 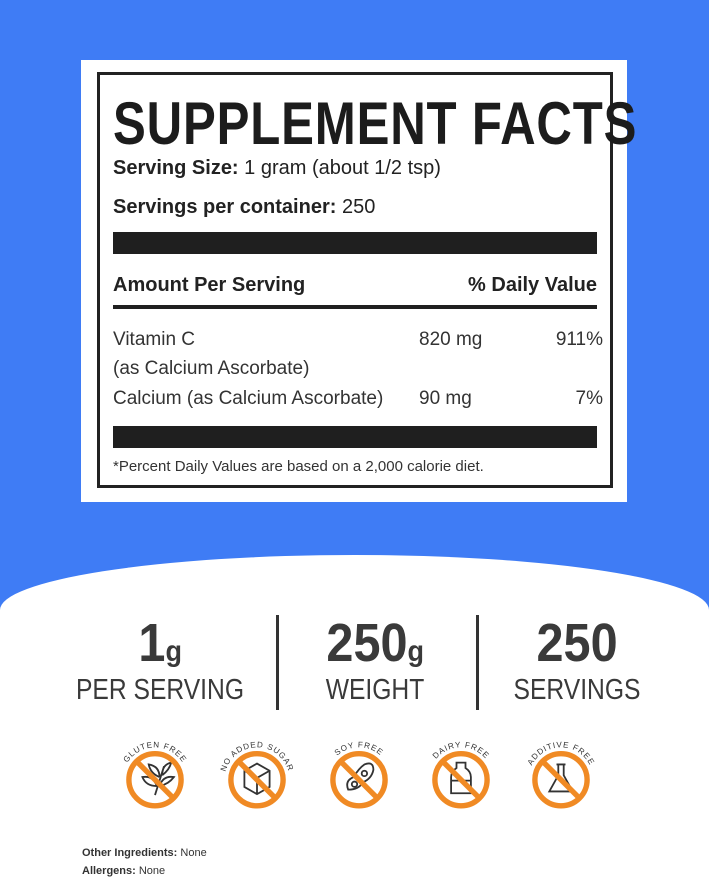 I want to click on nutrient-dv: 911%, so click(x=579, y=339).